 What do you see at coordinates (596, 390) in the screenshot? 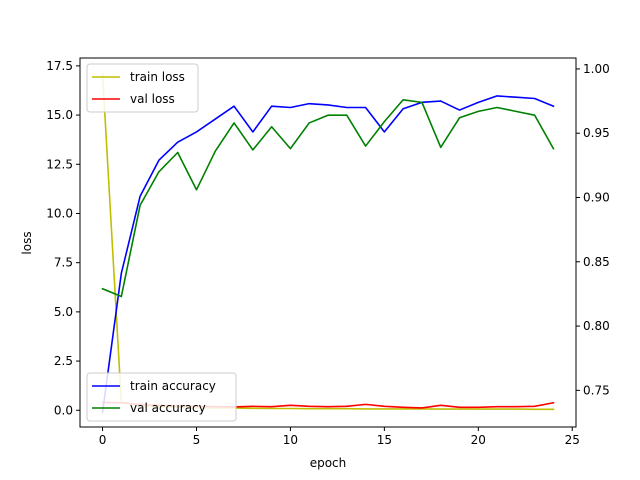
I see `y-right-tick-label: 0.75` at bounding box center [596, 390].